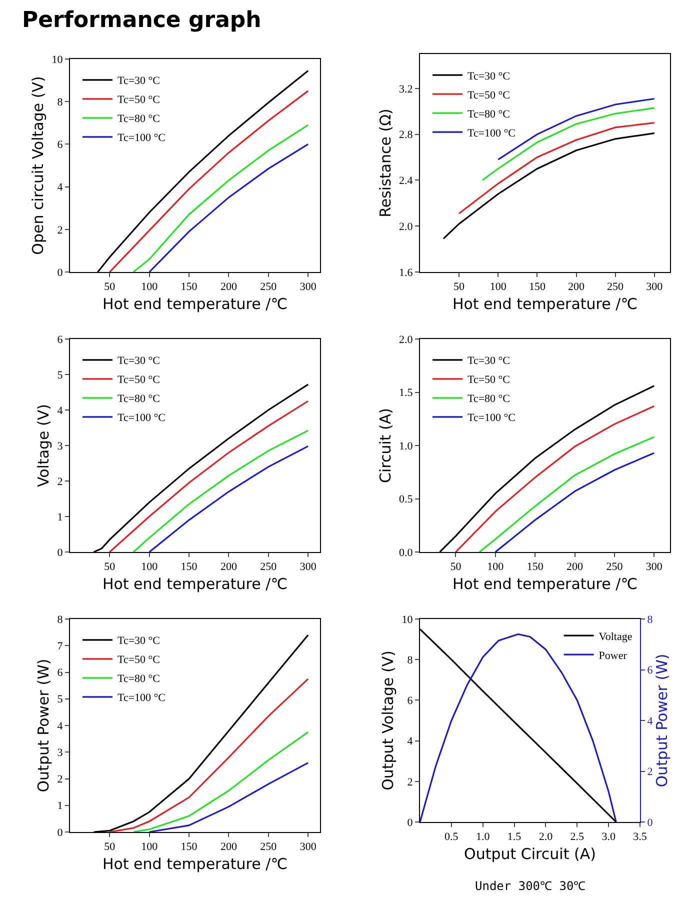  Describe the element at coordinates (650, 670) in the screenshot. I see `y2-tick-label: 6` at that location.